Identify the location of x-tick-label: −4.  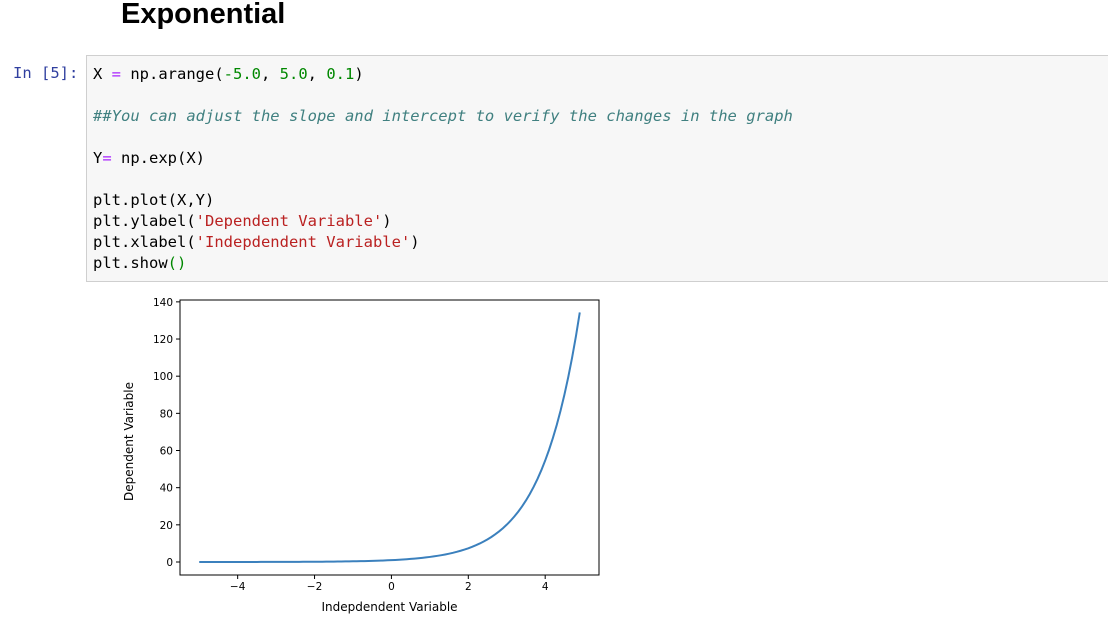
(238, 587).